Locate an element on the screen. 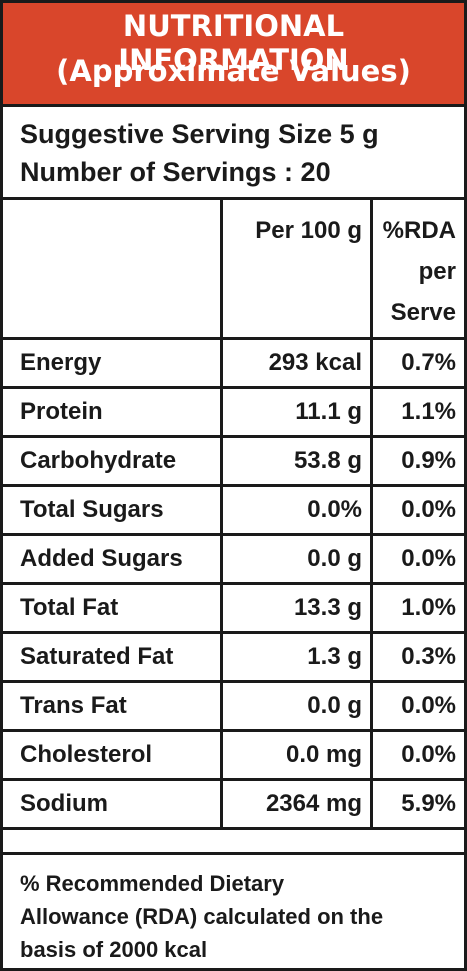  rda-value: 0.7% is located at coordinates (417, 363).